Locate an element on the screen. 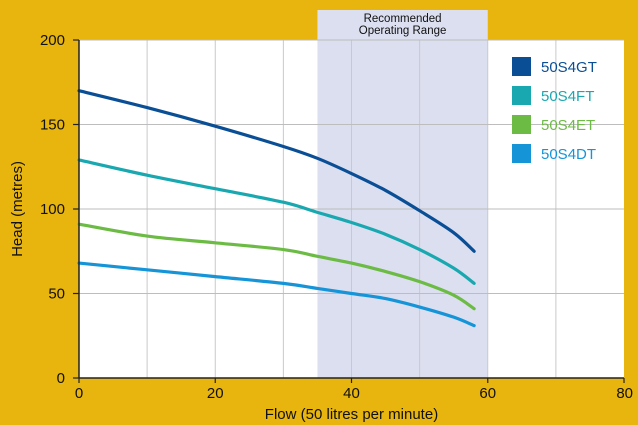  x-tick-label: 60 is located at coordinates (487, 393).